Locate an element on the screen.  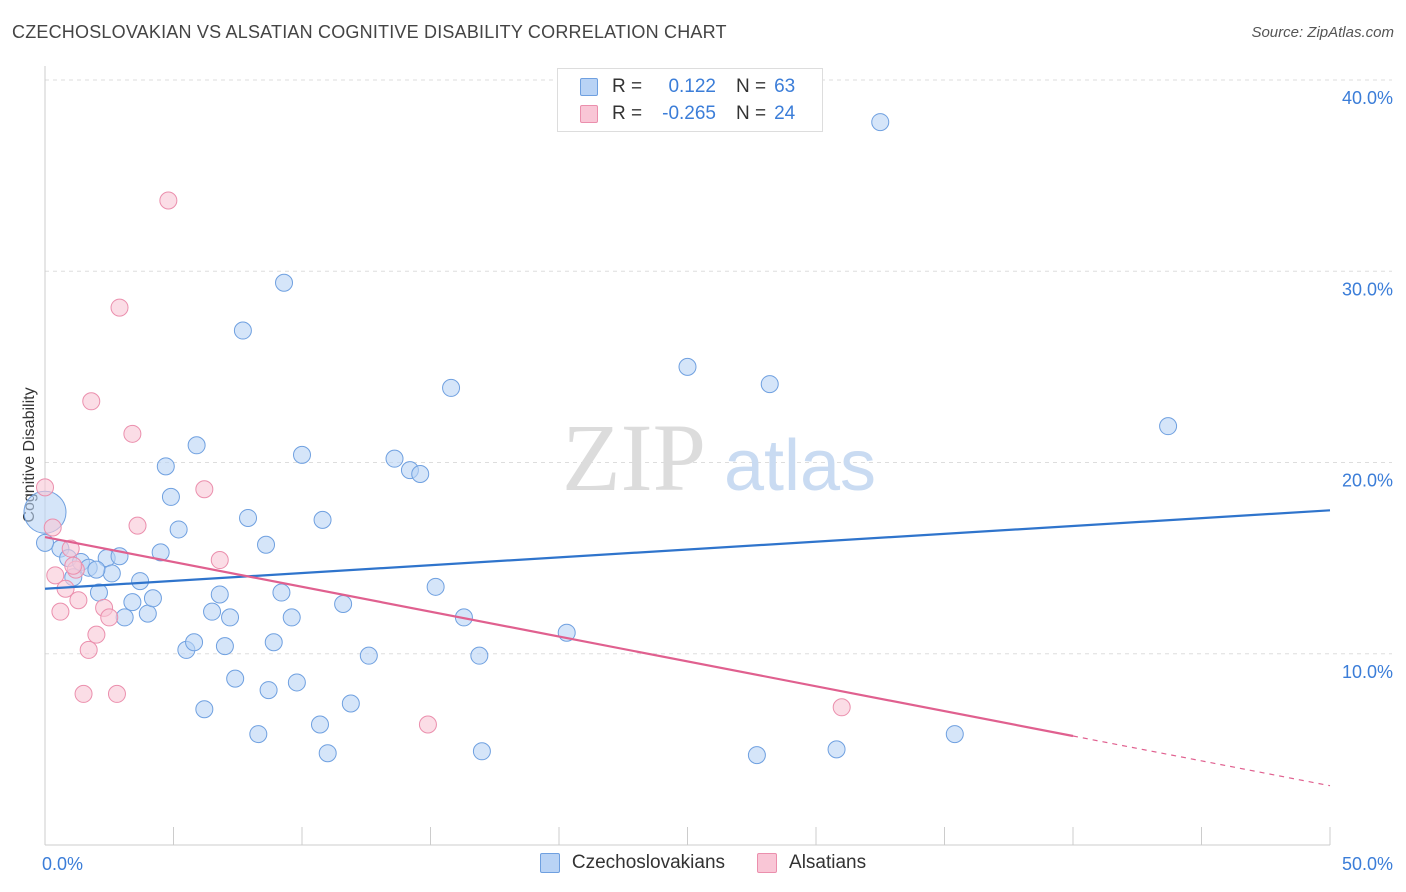
source-label: Source: ZipAtlas.com is located at coordinates (1322, 32).